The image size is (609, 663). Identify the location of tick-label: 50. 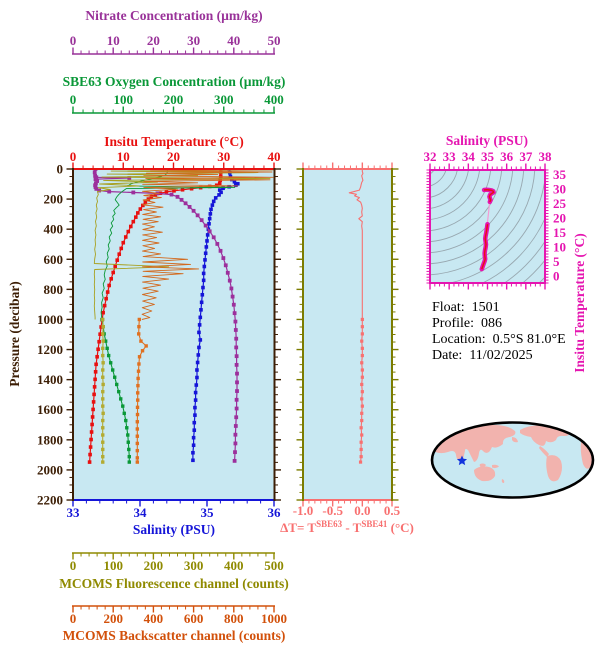
(274, 40).